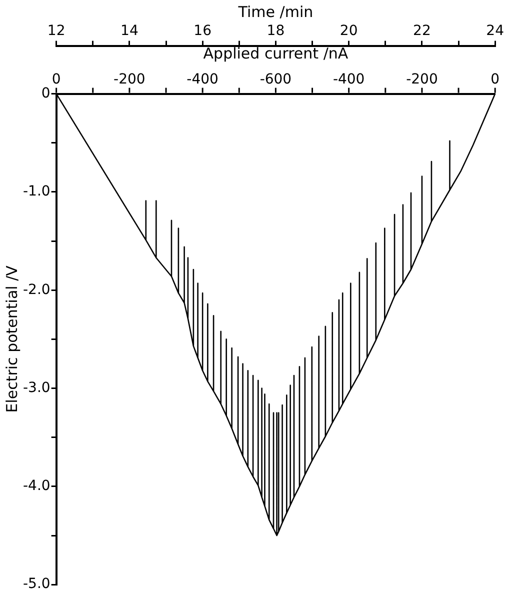  Describe the element at coordinates (36, 388) in the screenshot. I see `y-tick-label: -3.0` at that location.